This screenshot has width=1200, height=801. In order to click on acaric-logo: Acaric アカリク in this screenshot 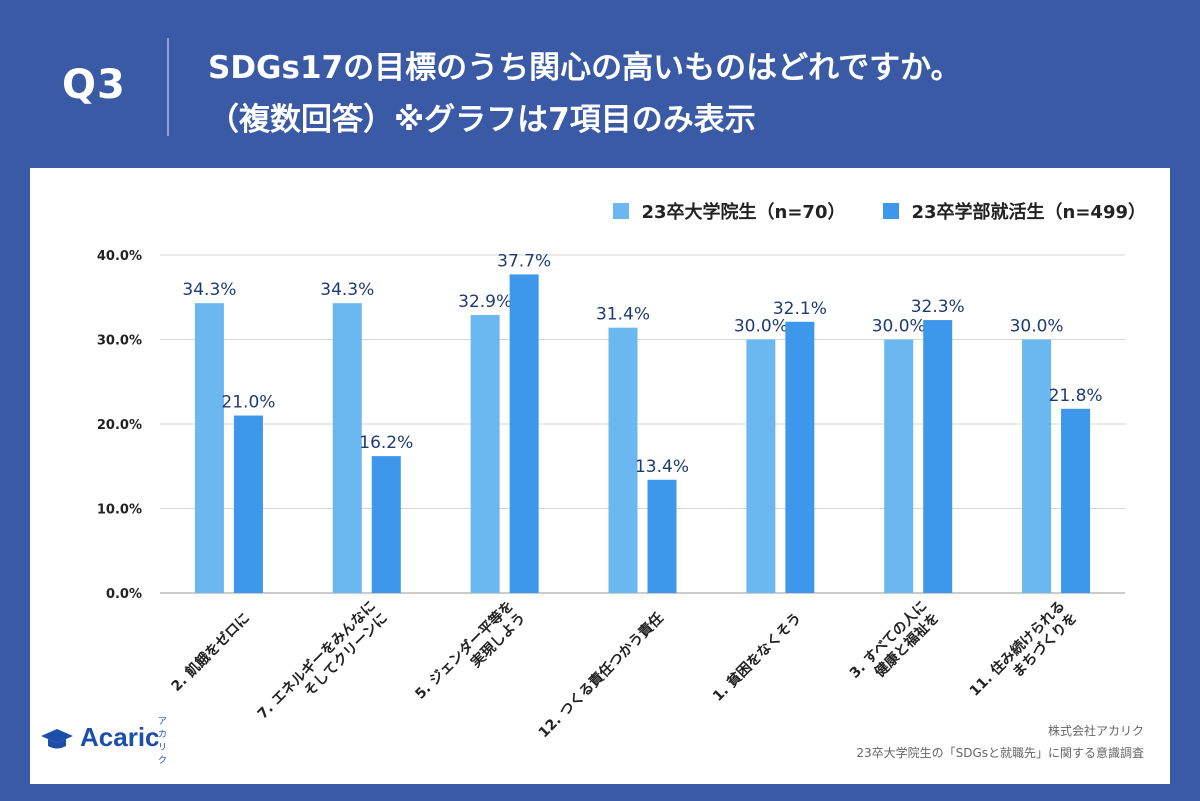, I will do `click(103, 741)`.